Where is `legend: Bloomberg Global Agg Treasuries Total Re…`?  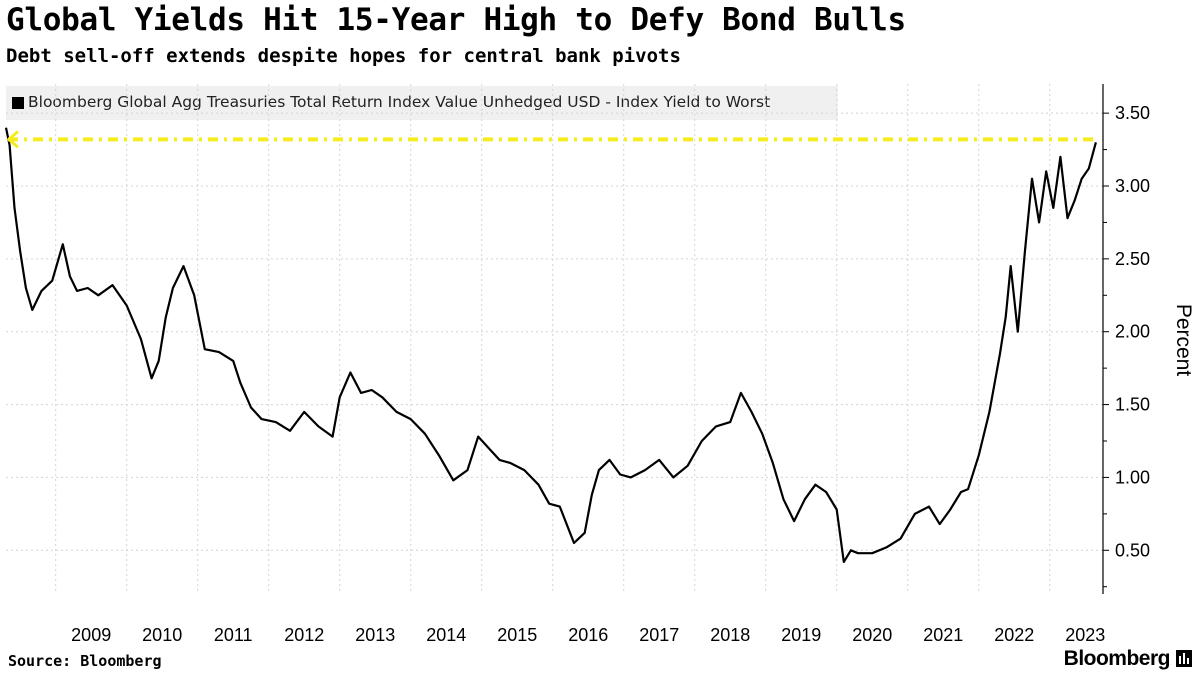 legend: Bloomberg Global Agg Treasuries Total Re… is located at coordinates (422, 103).